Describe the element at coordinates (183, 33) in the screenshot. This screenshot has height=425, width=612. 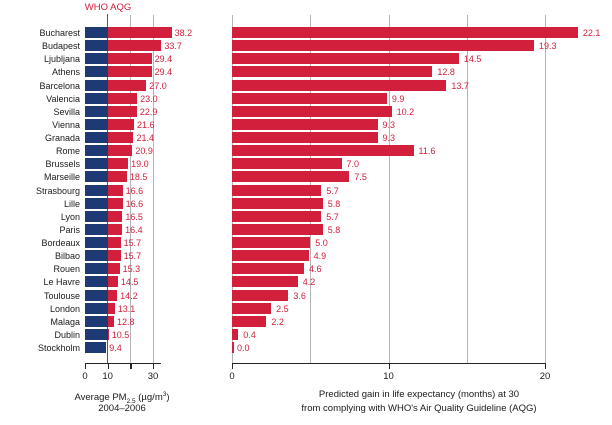
I see `value-label-pm25: 38.2` at that location.